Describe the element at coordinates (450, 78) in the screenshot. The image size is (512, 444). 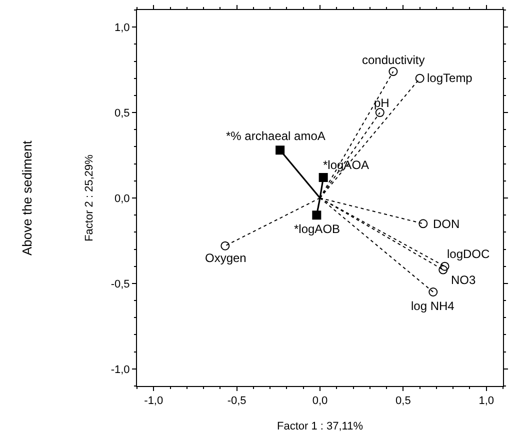
I see `annotation: logTemp` at that location.